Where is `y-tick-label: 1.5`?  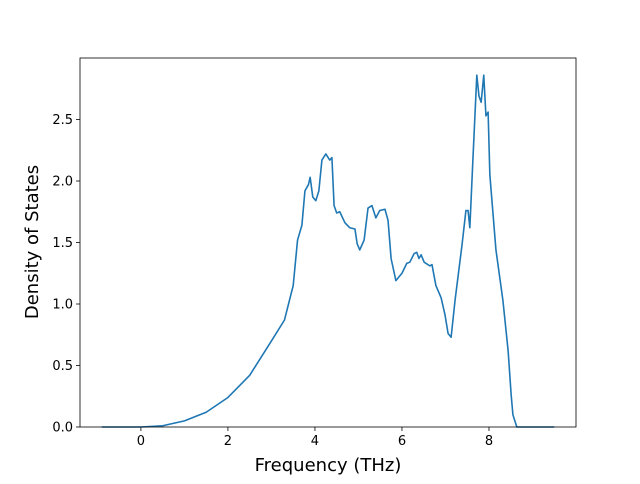 y-tick-label: 1.5 is located at coordinates (62, 243).